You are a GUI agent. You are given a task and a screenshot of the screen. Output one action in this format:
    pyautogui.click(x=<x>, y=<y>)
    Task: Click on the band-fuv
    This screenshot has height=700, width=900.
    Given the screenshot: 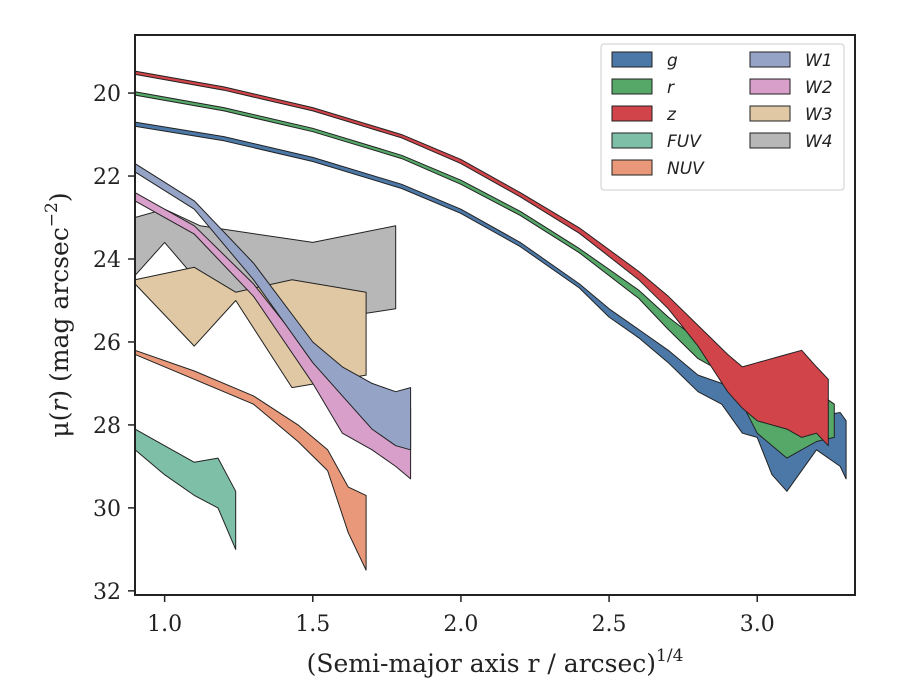 What is the action you would take?
    pyautogui.click(x=185, y=489)
    